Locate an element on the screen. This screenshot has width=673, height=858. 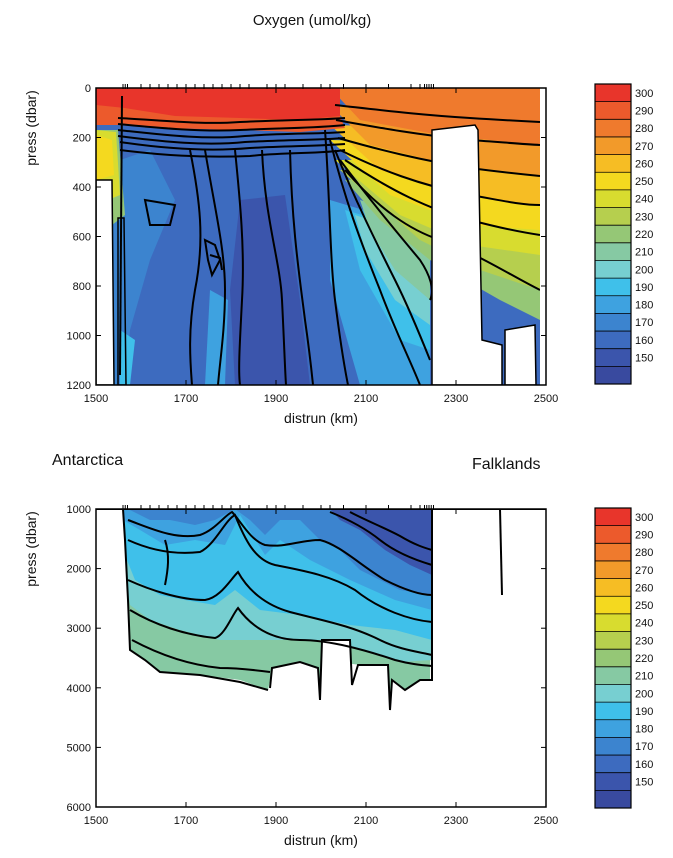
top-east-orange is located at coordinates (435, 116).